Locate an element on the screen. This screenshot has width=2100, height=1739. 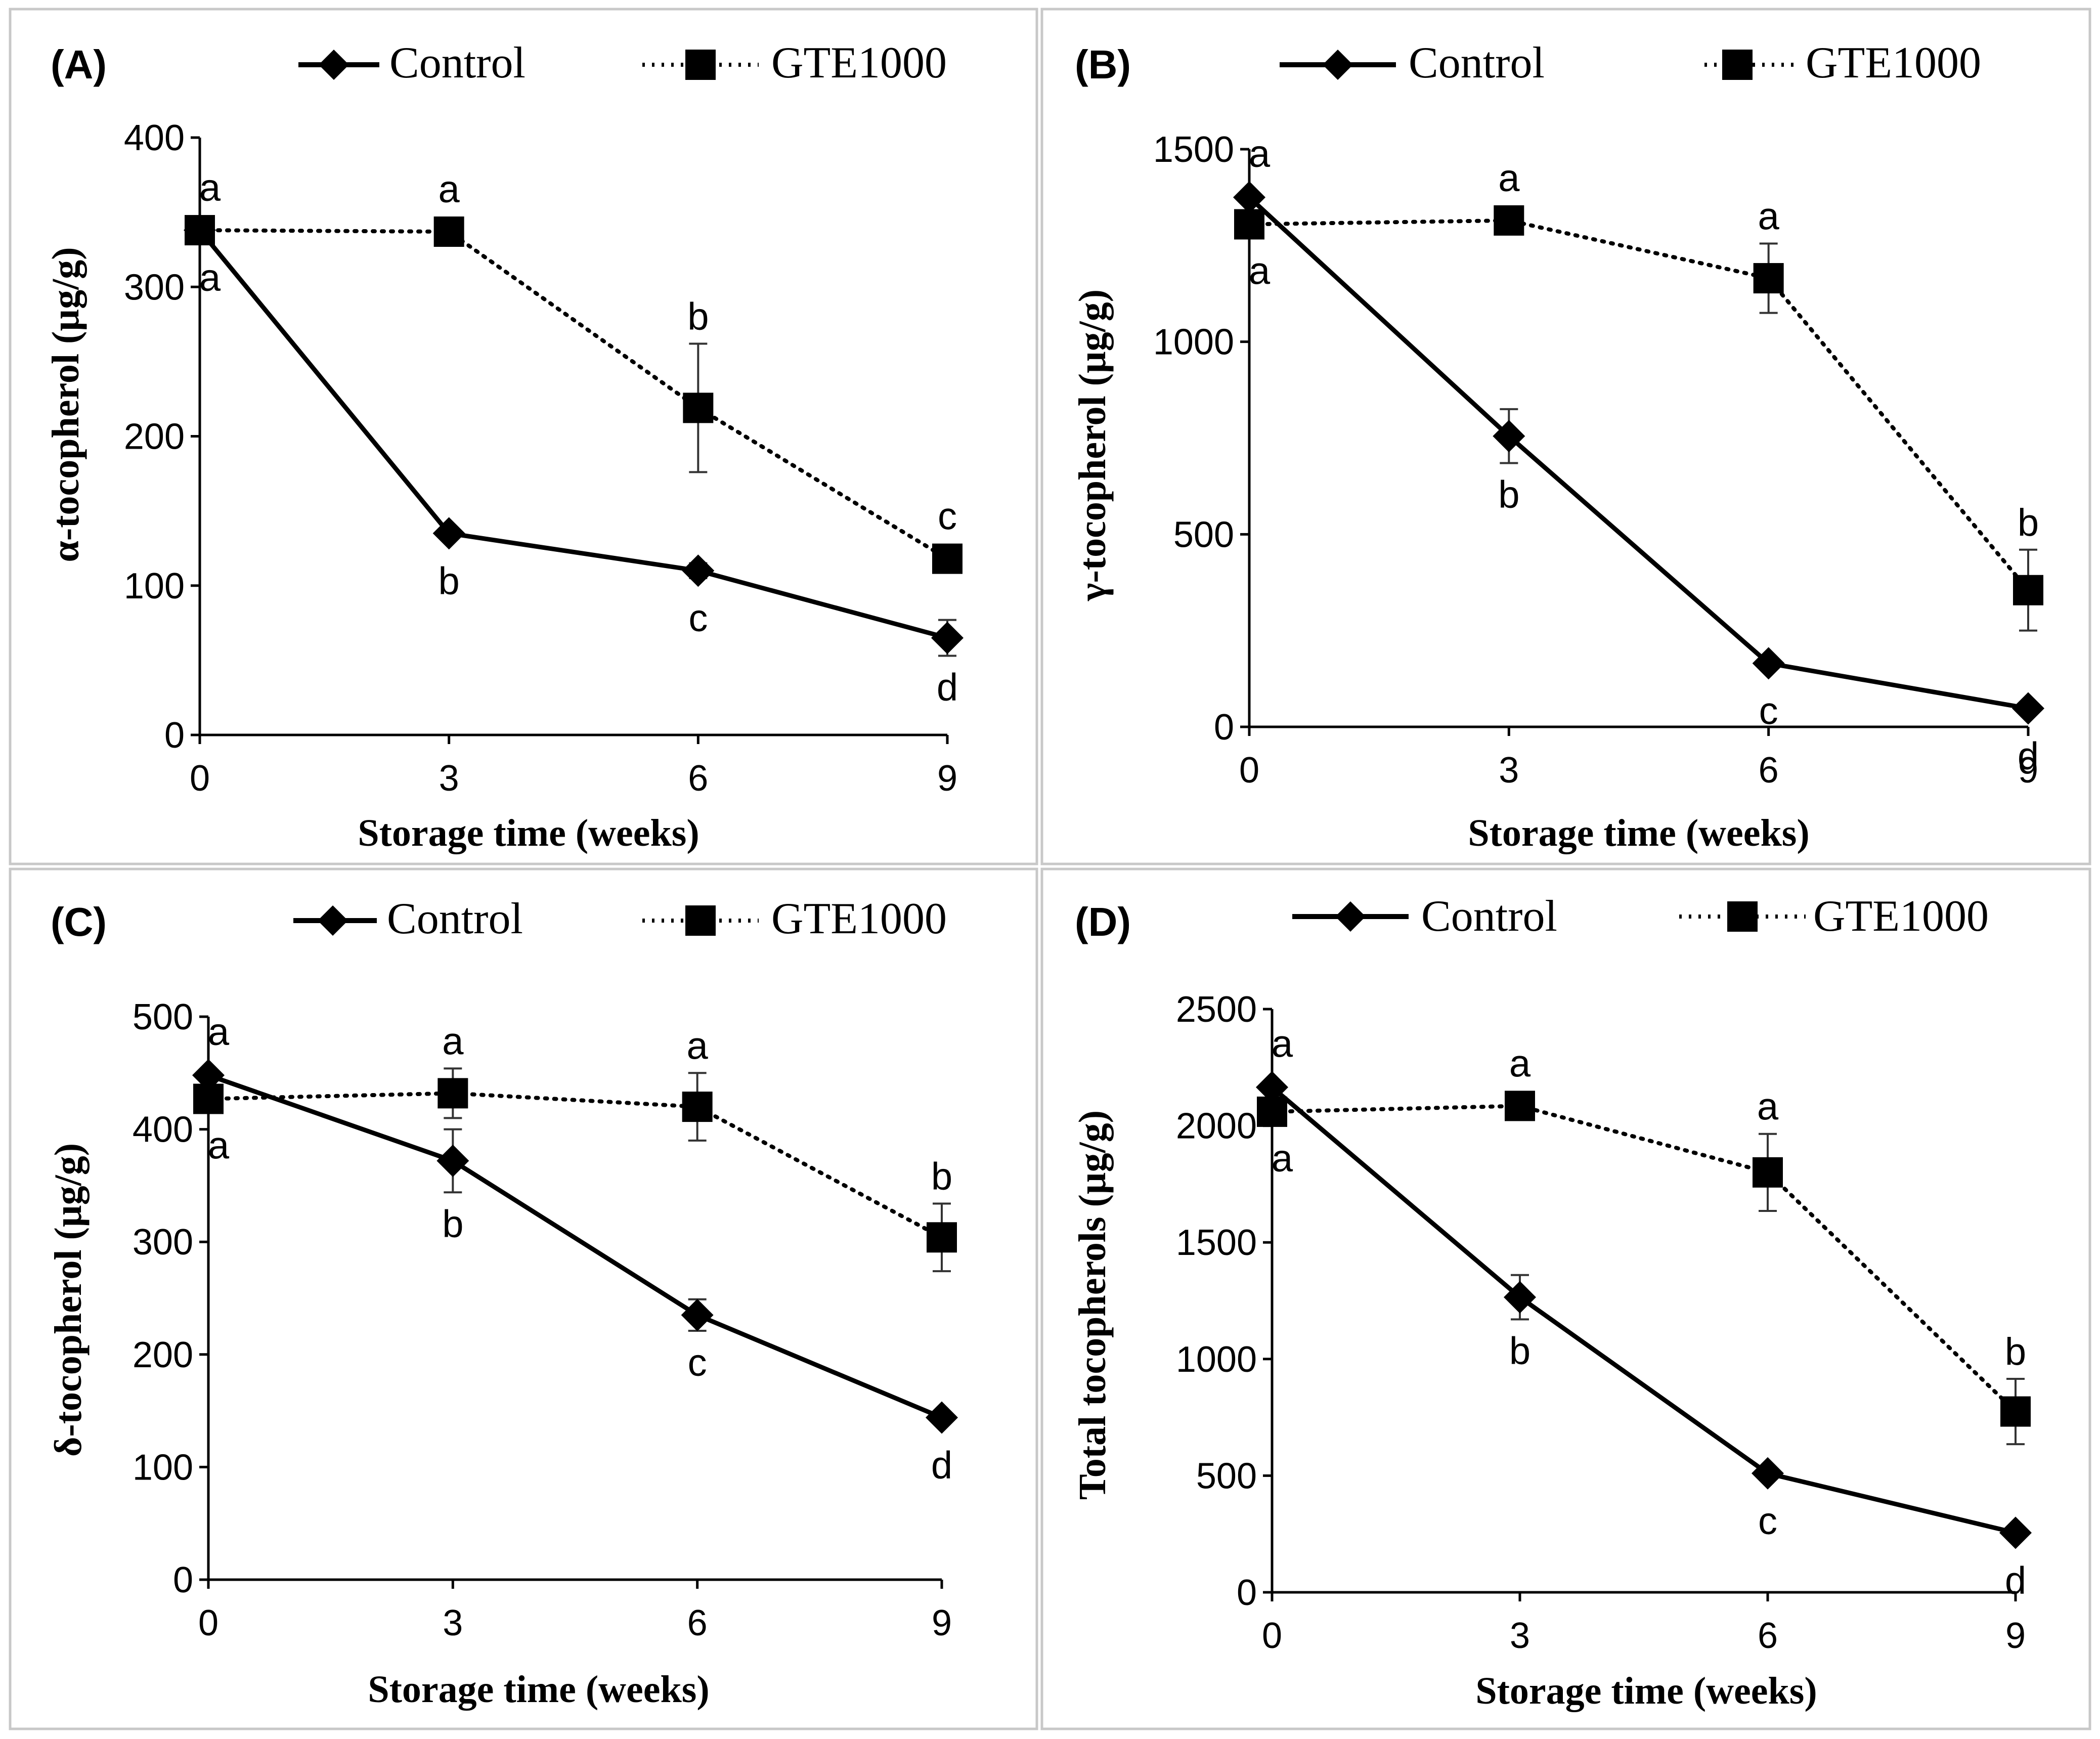
panel-d-control-significance-letter: b is located at coordinates (1519, 1350).